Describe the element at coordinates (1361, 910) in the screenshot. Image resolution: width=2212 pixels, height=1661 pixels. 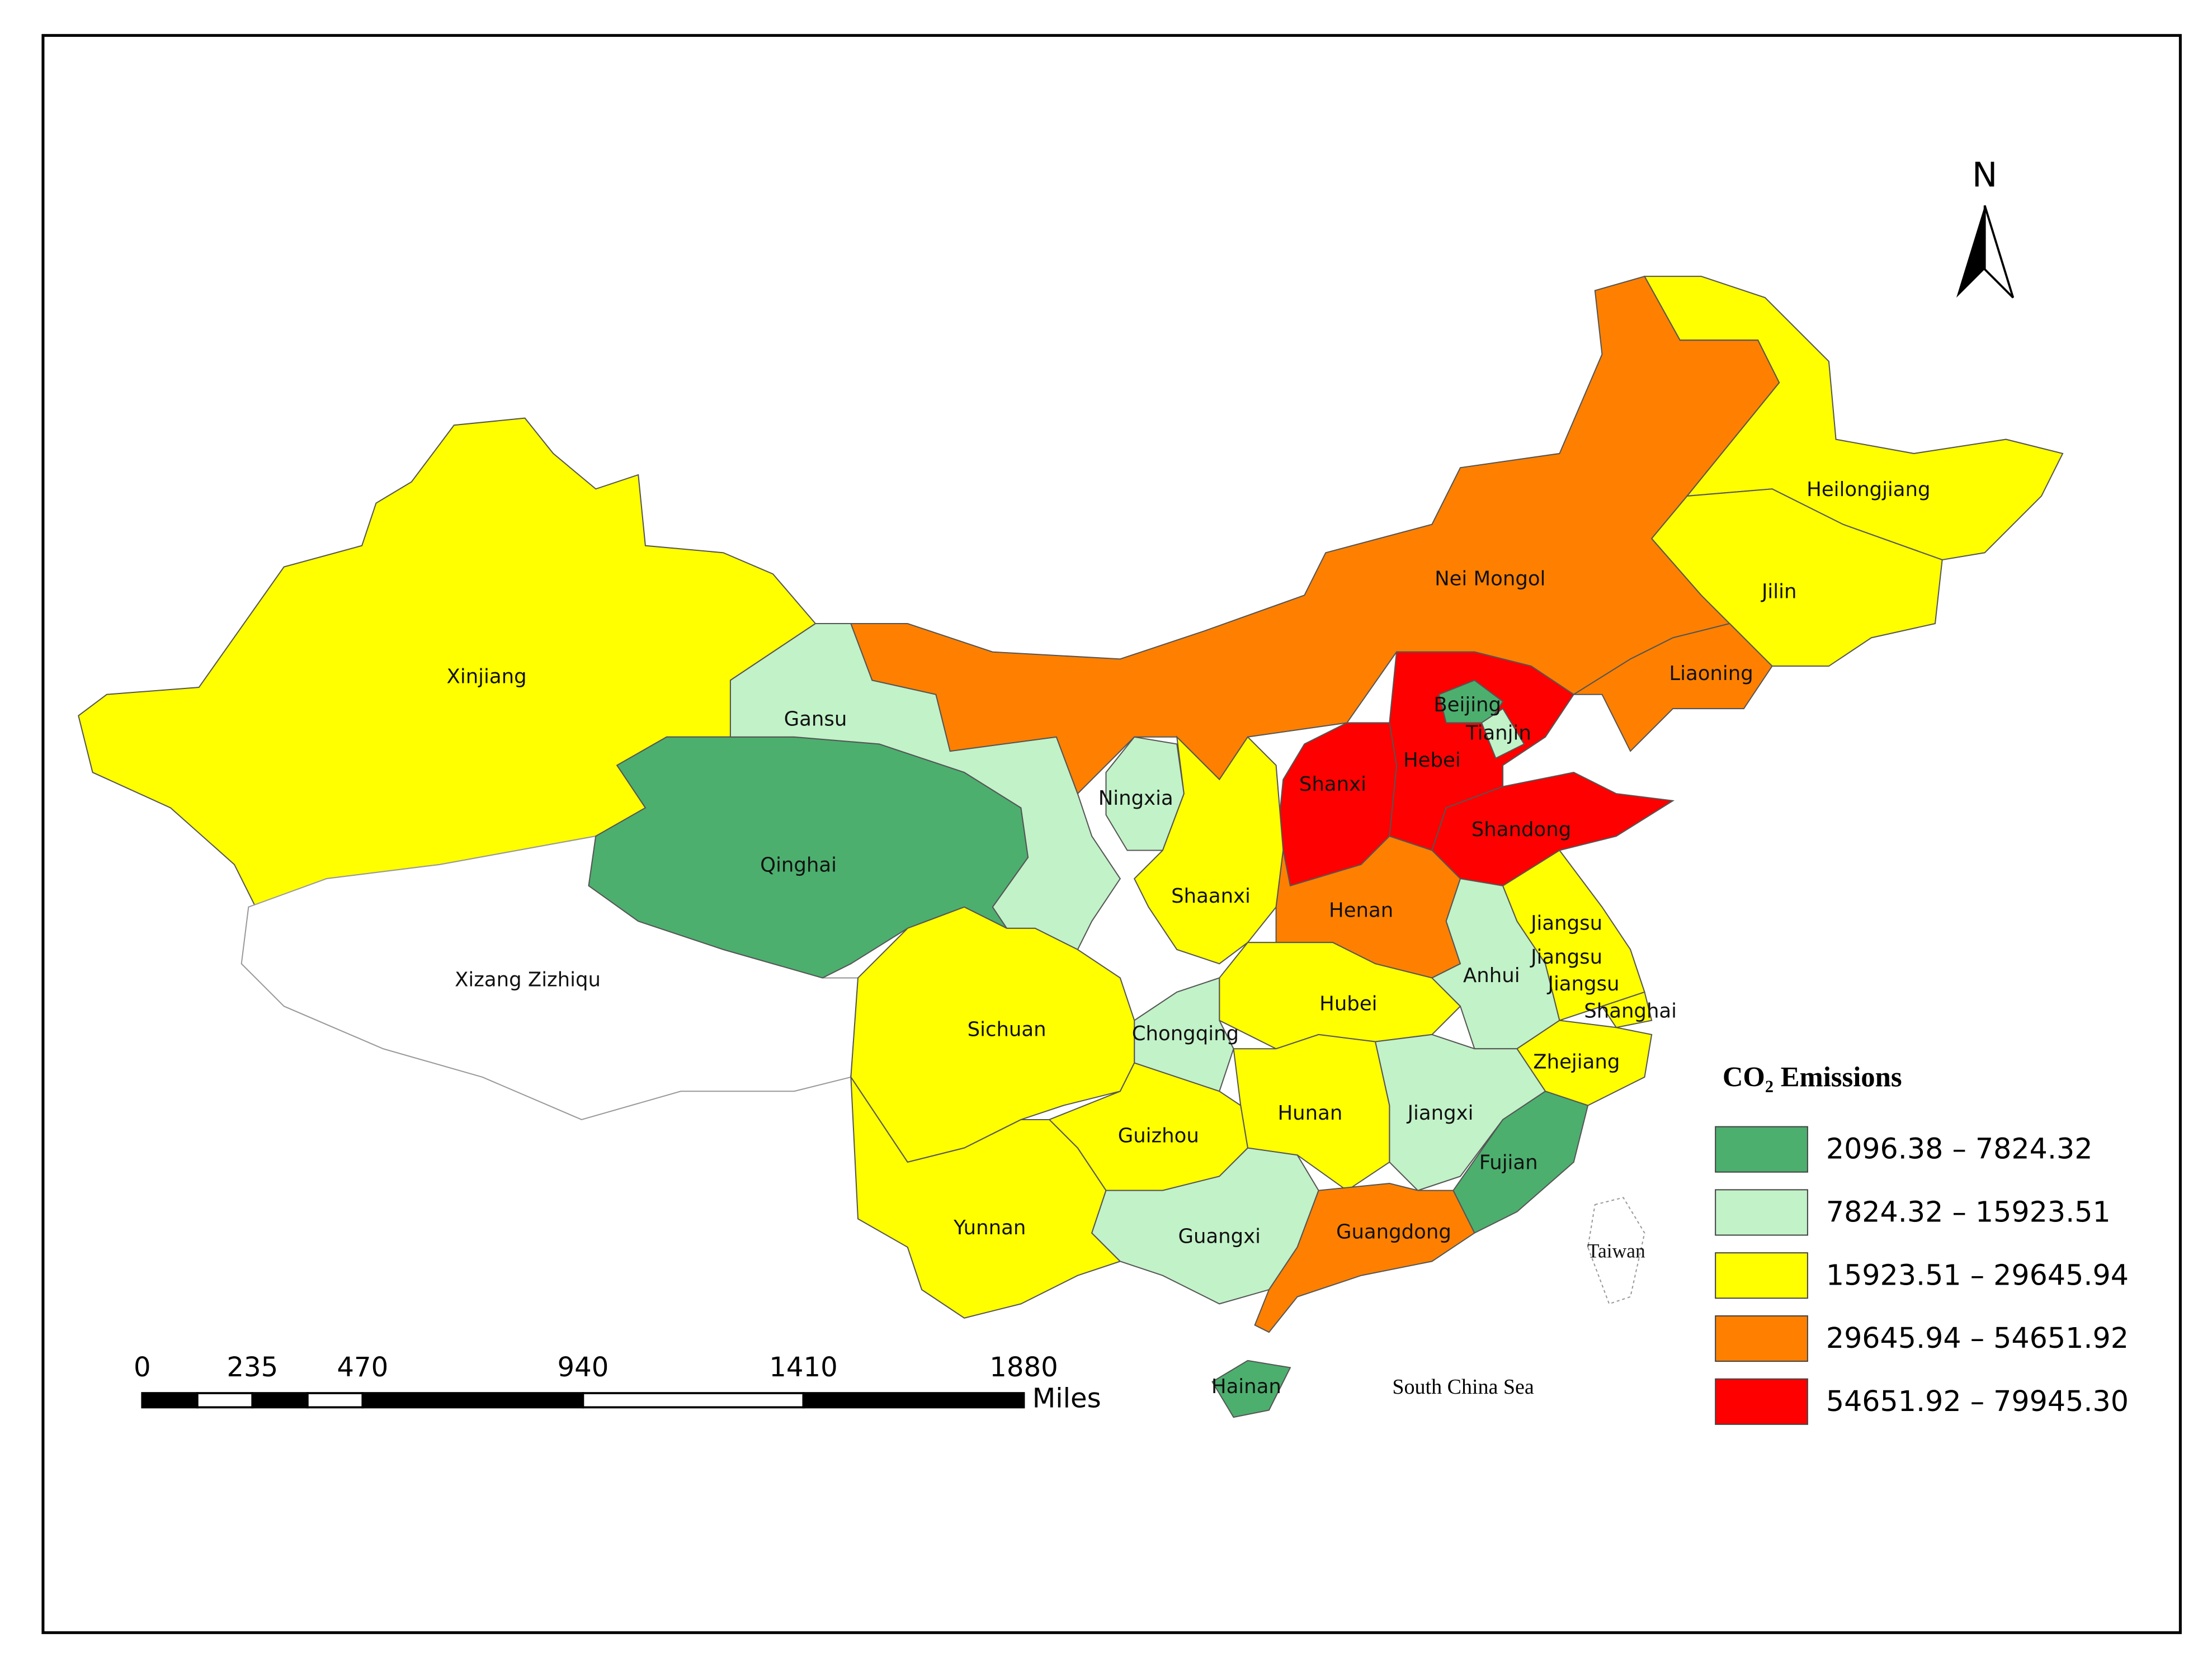
I see `province-label: Henan` at that location.